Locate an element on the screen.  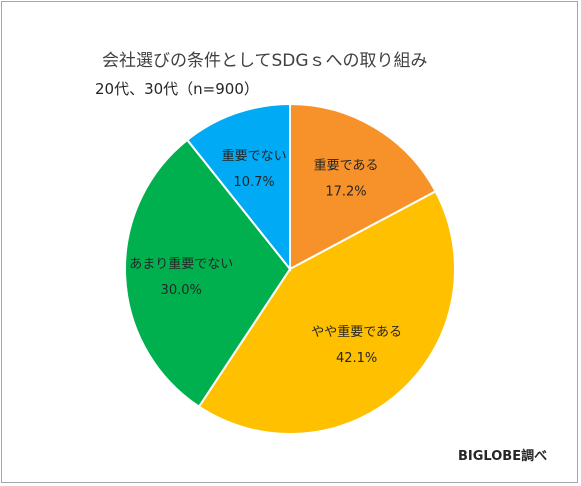
chart-subtitle: 20代、30代（n=900） is located at coordinates (177, 89).